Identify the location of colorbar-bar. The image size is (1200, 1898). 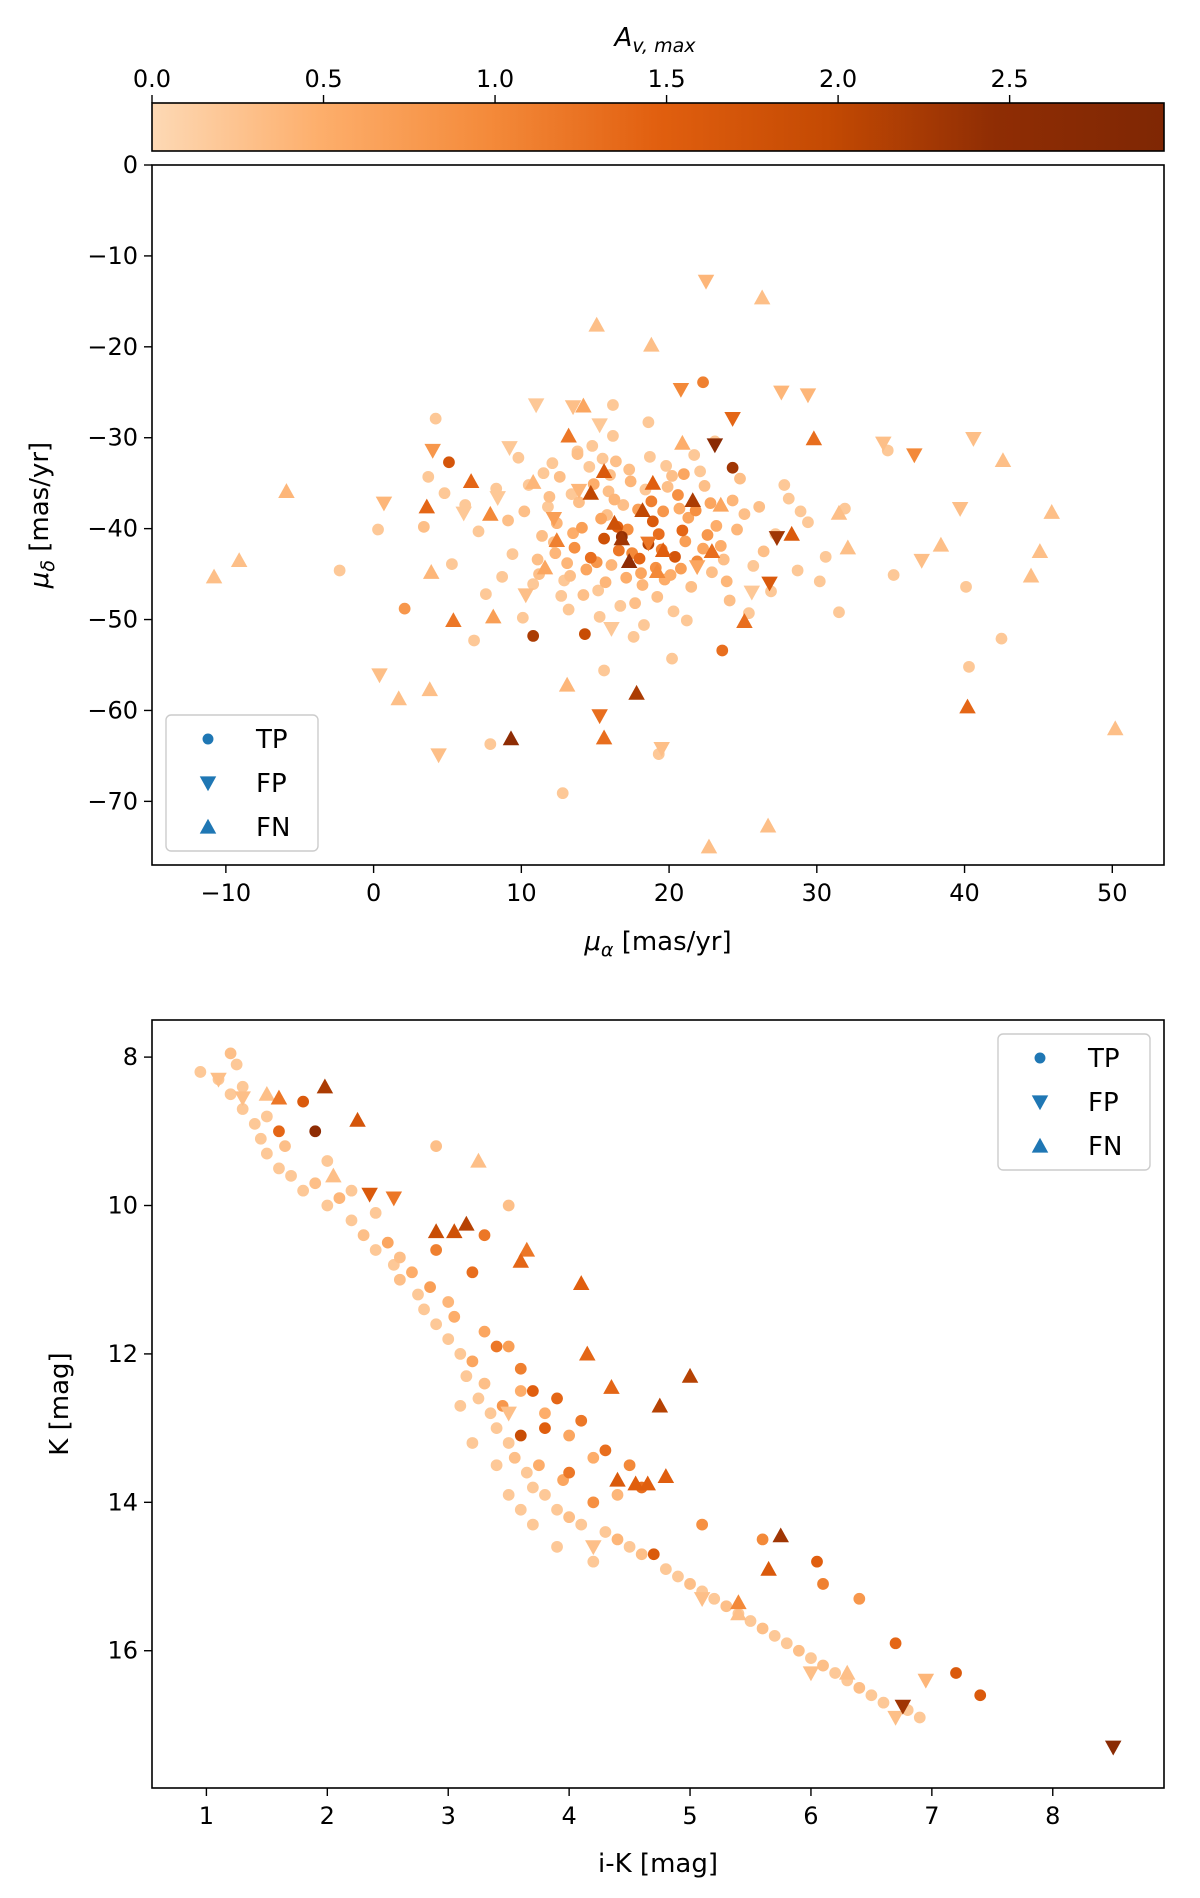
(658, 127).